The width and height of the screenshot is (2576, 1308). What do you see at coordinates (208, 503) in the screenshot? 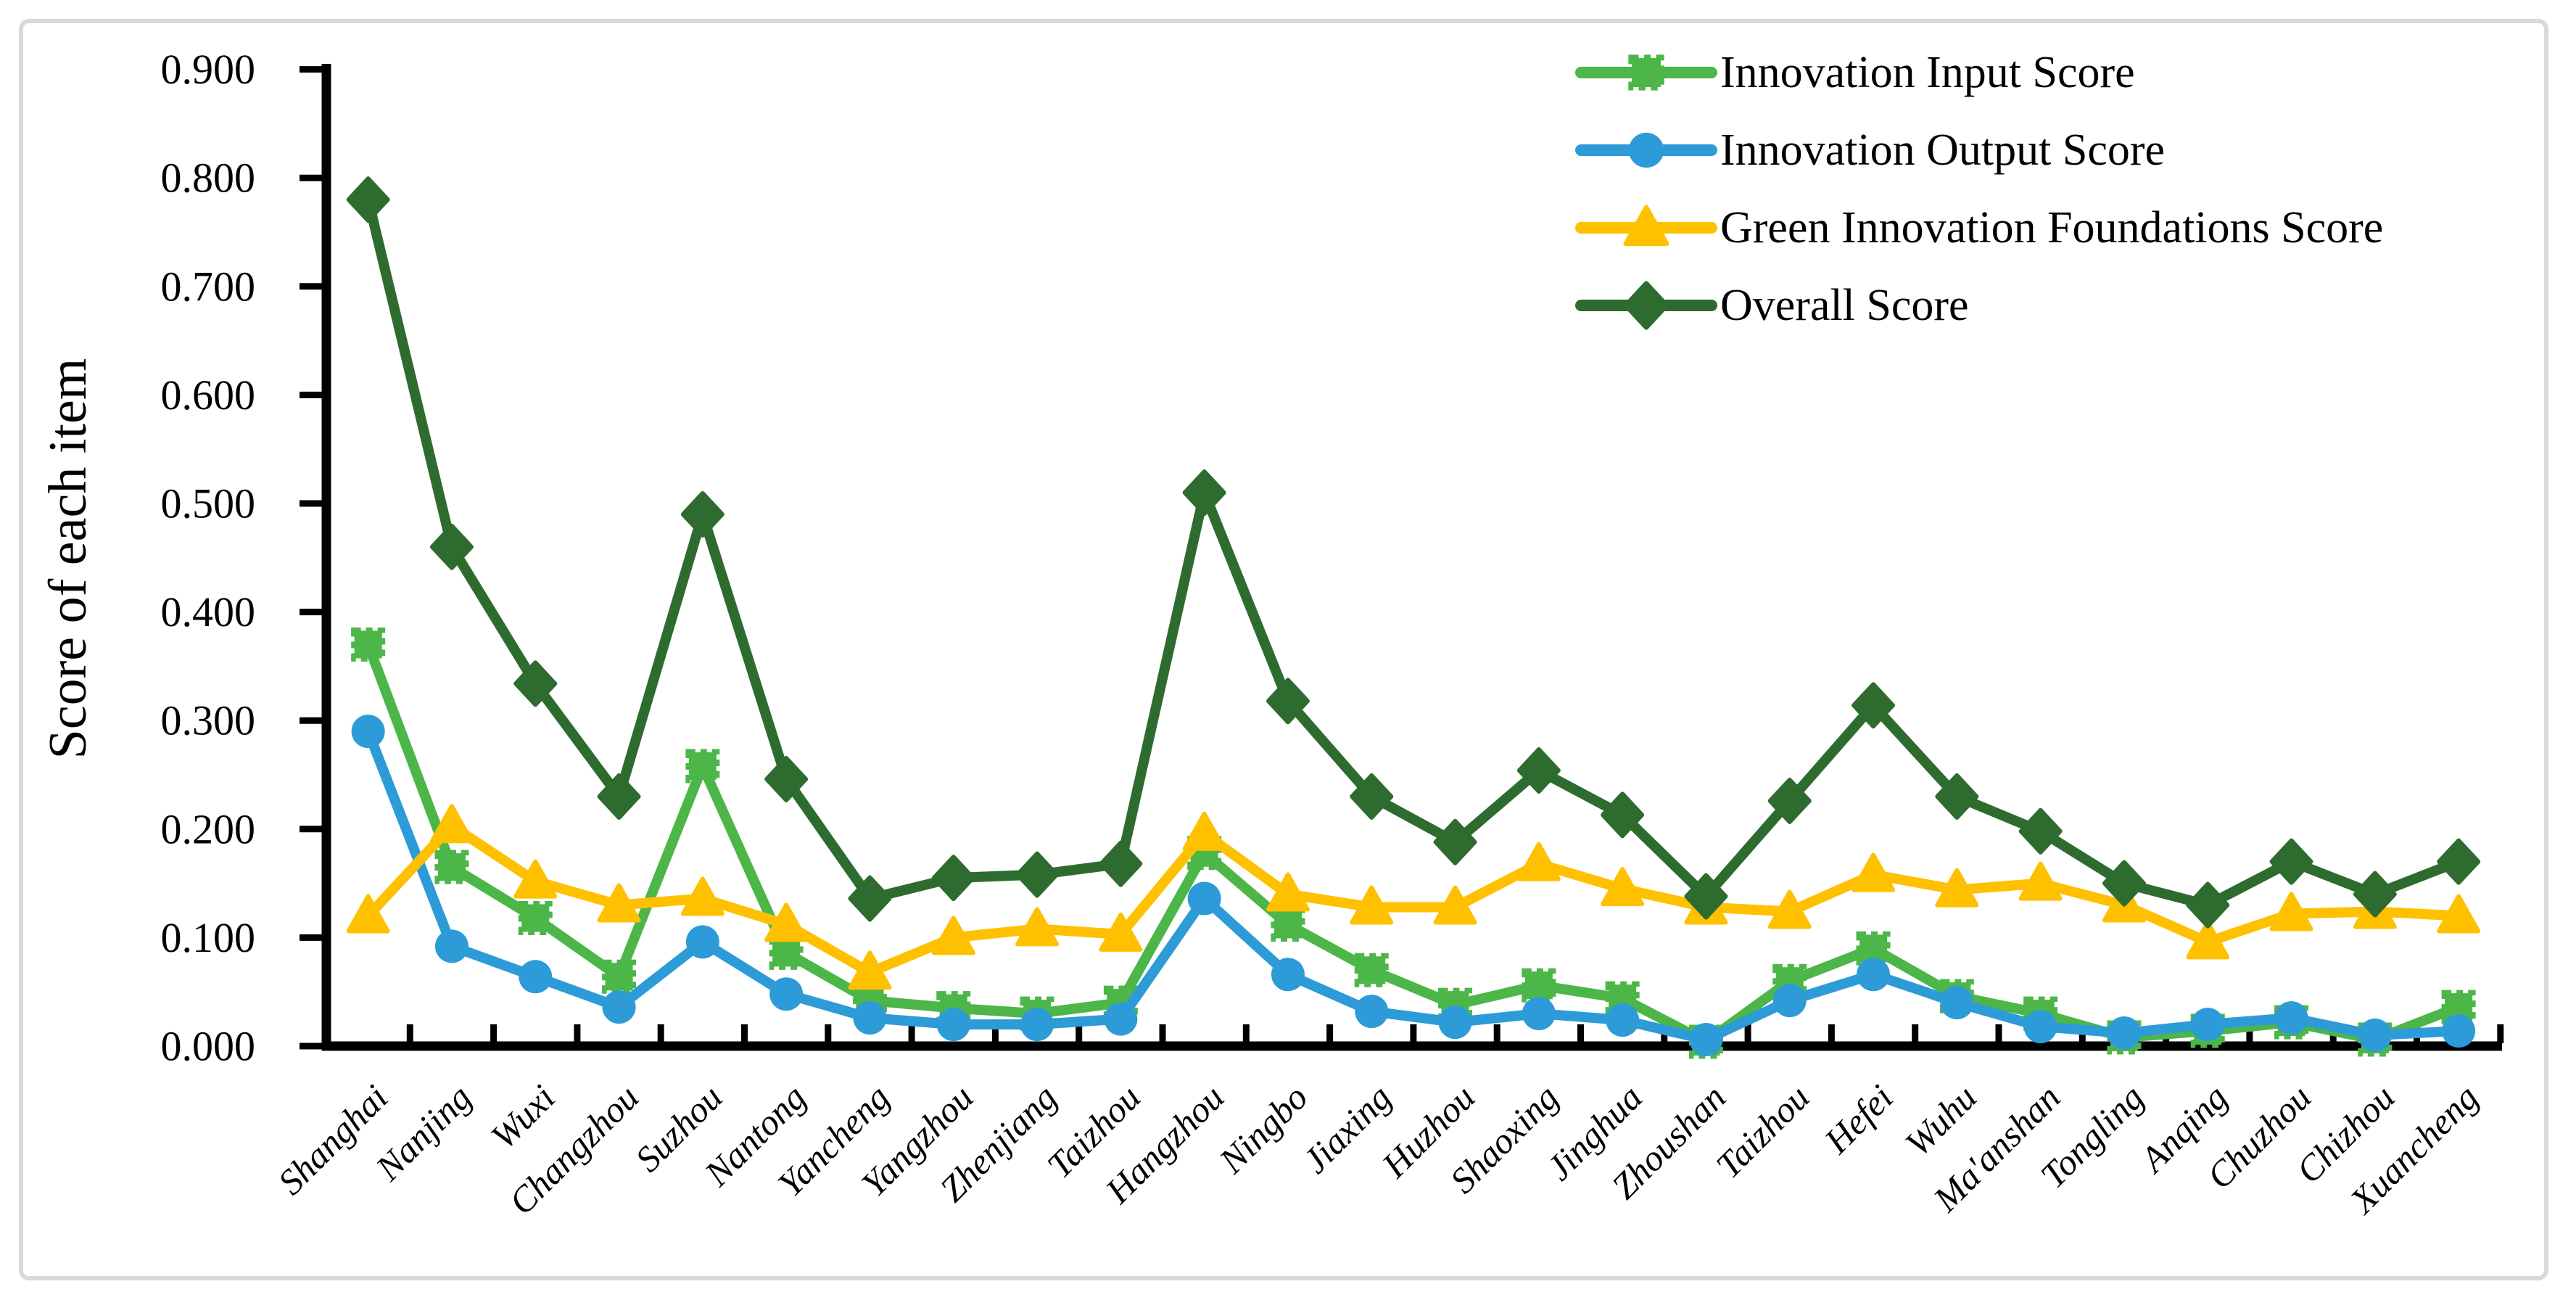
I see `y-tick-label: 0.500` at bounding box center [208, 503].